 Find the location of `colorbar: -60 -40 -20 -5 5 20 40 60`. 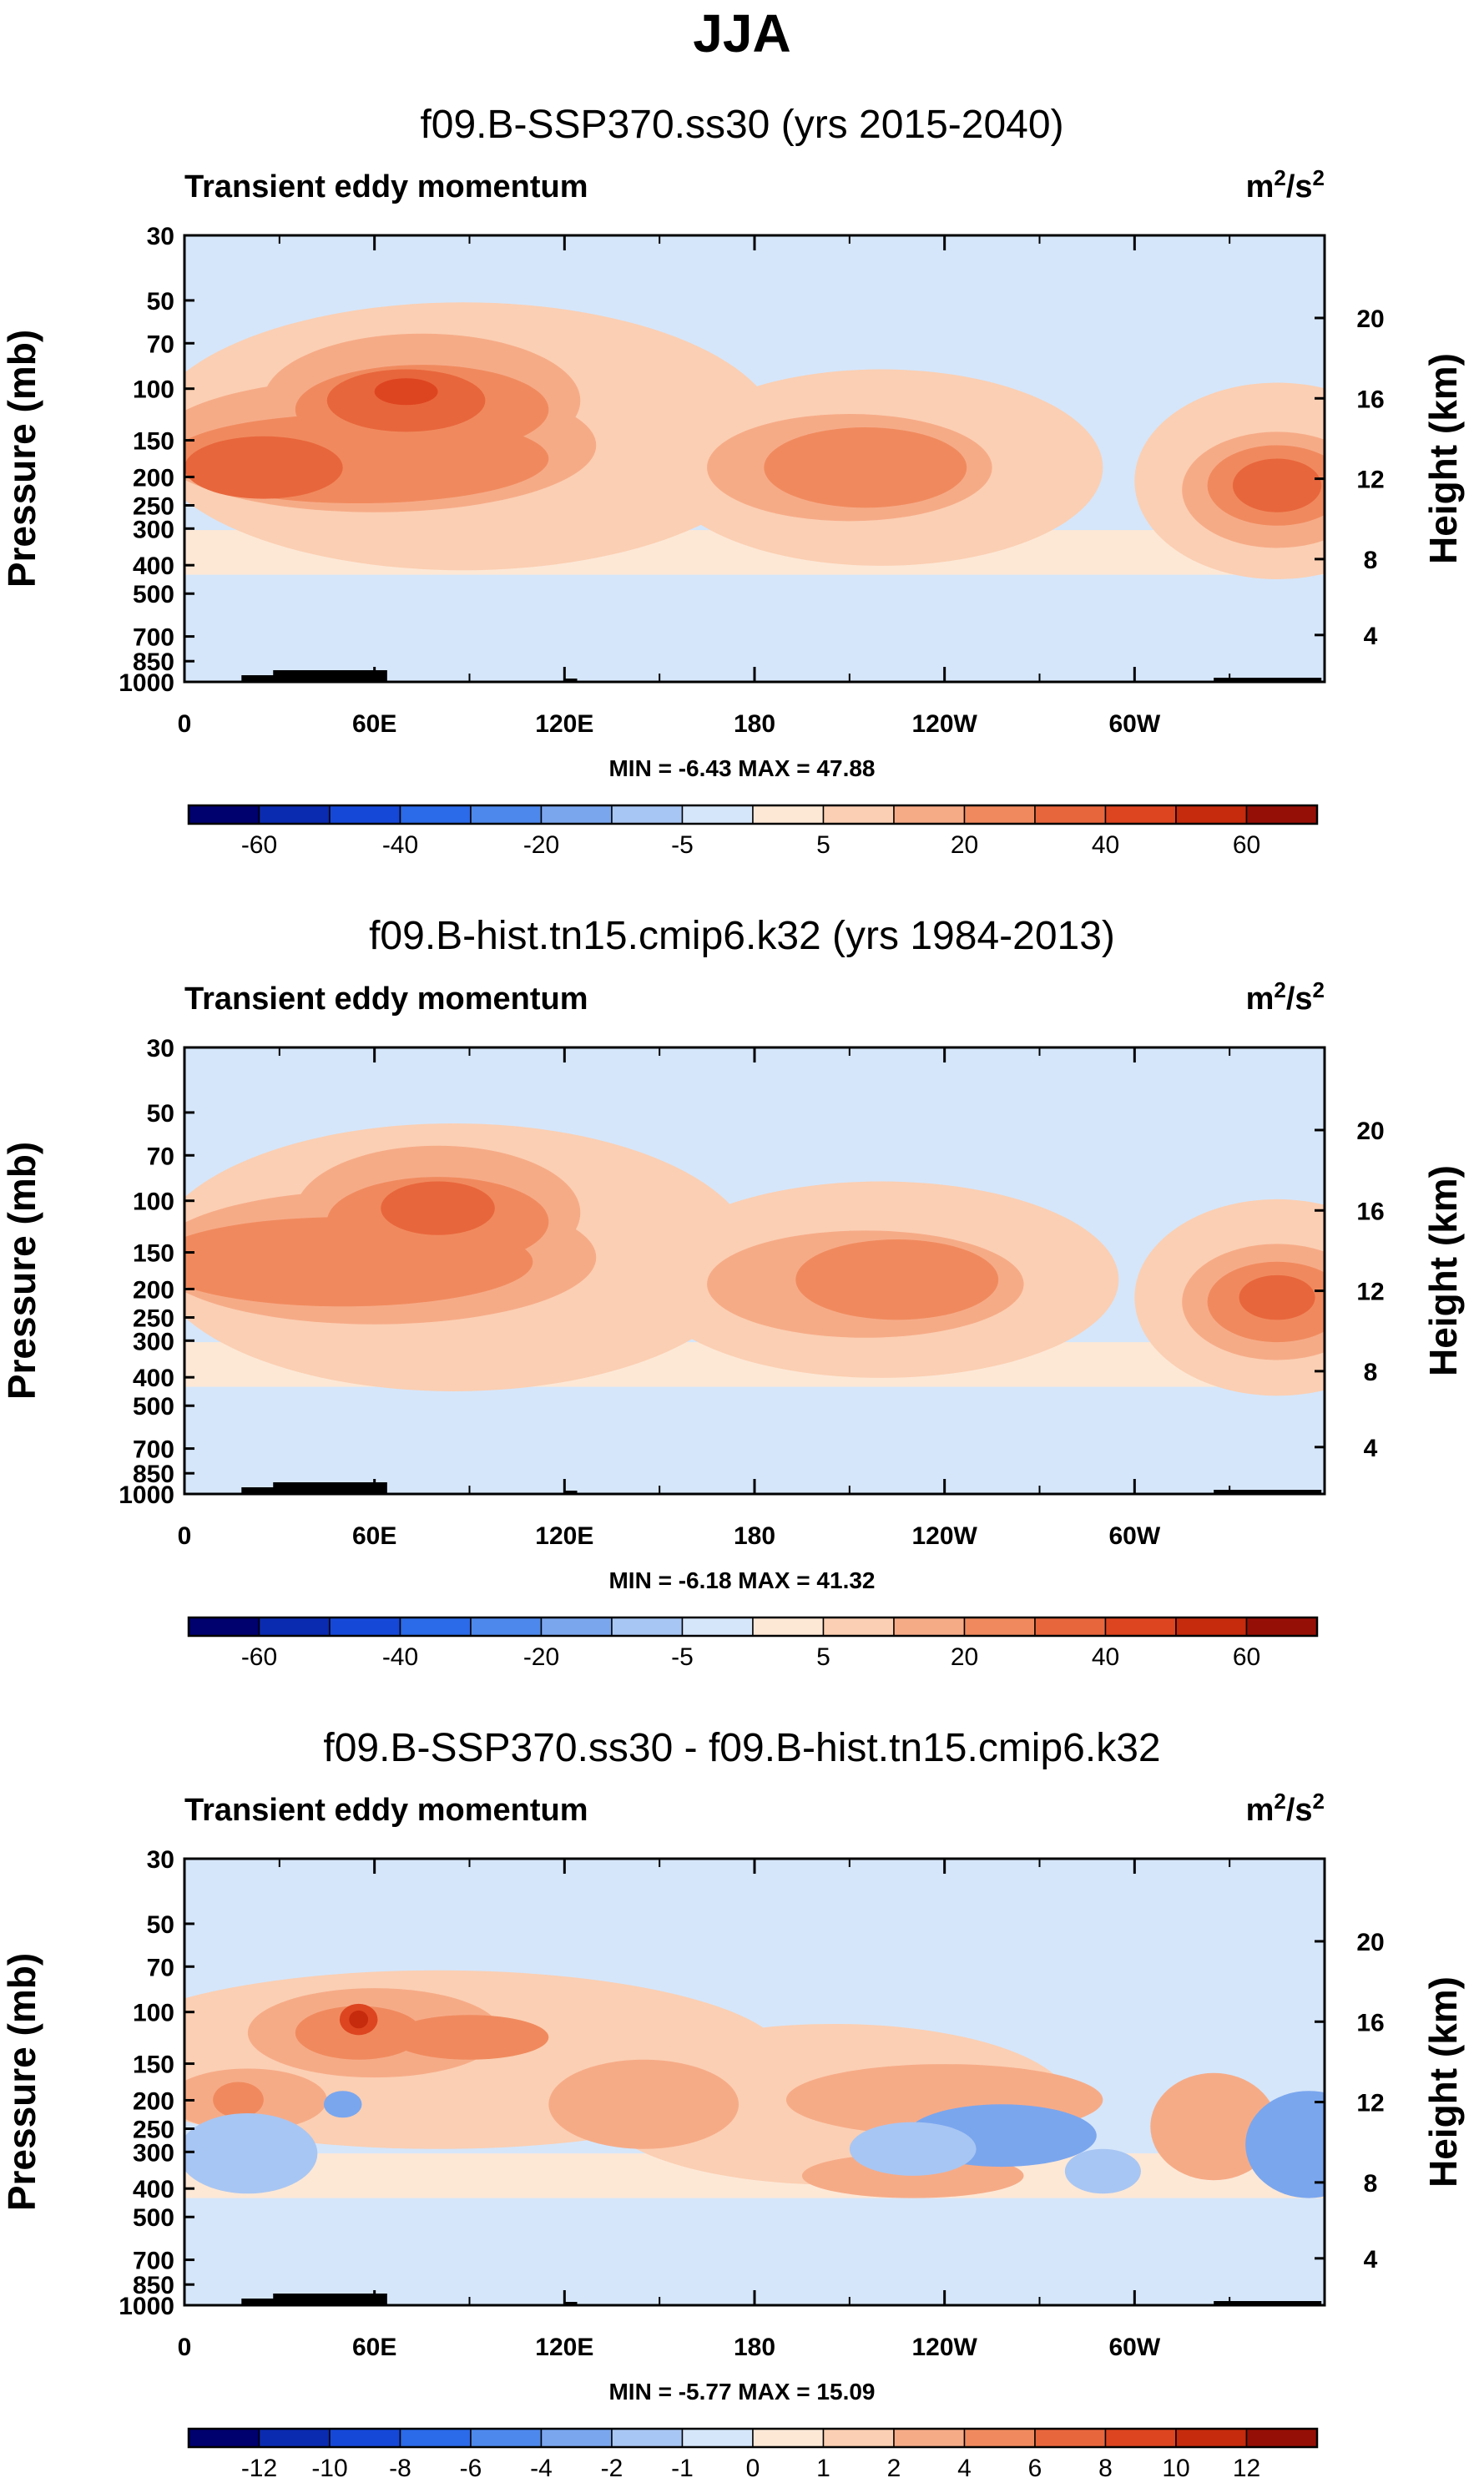

colorbar: -60 -40 -20 -5 5 20 40 60 is located at coordinates (753, 1643).